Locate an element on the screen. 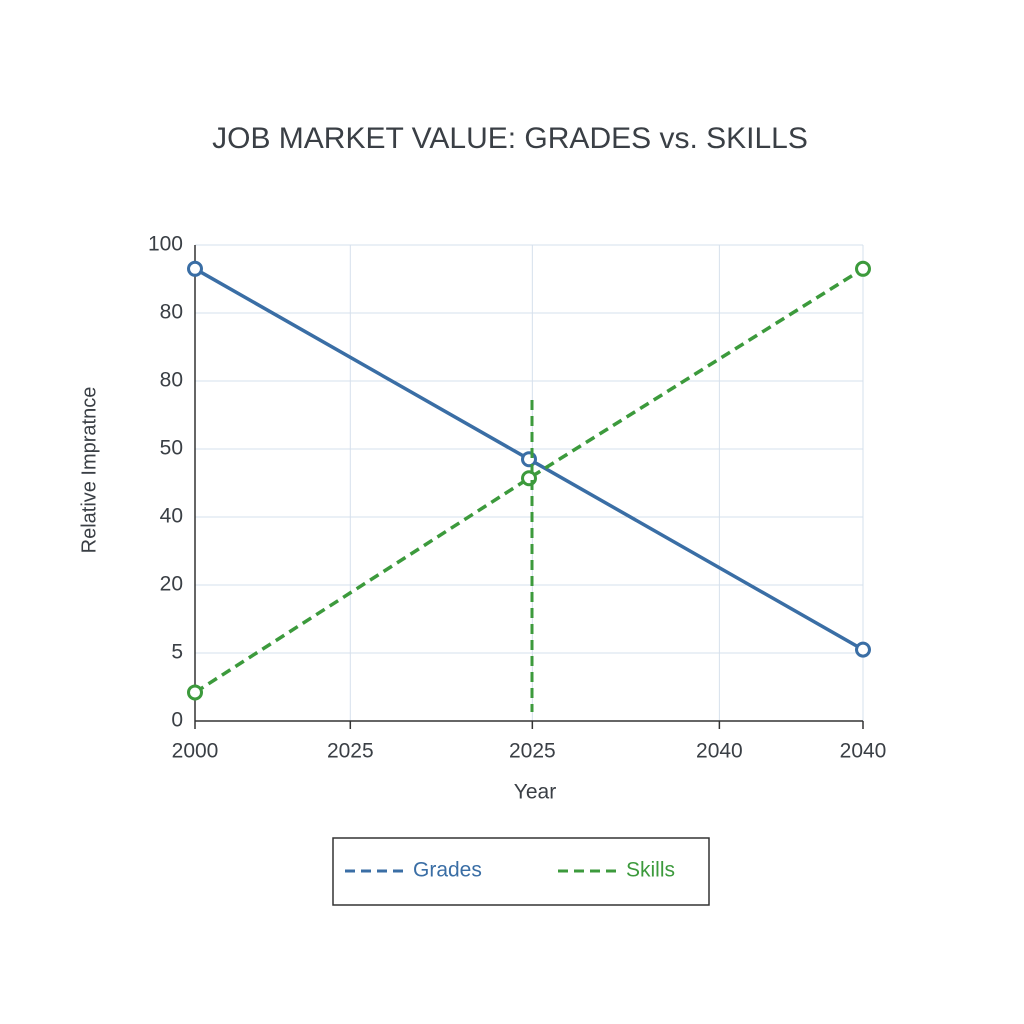 The height and width of the screenshot is (1024, 1024). legend-label: Grades is located at coordinates (447, 870).